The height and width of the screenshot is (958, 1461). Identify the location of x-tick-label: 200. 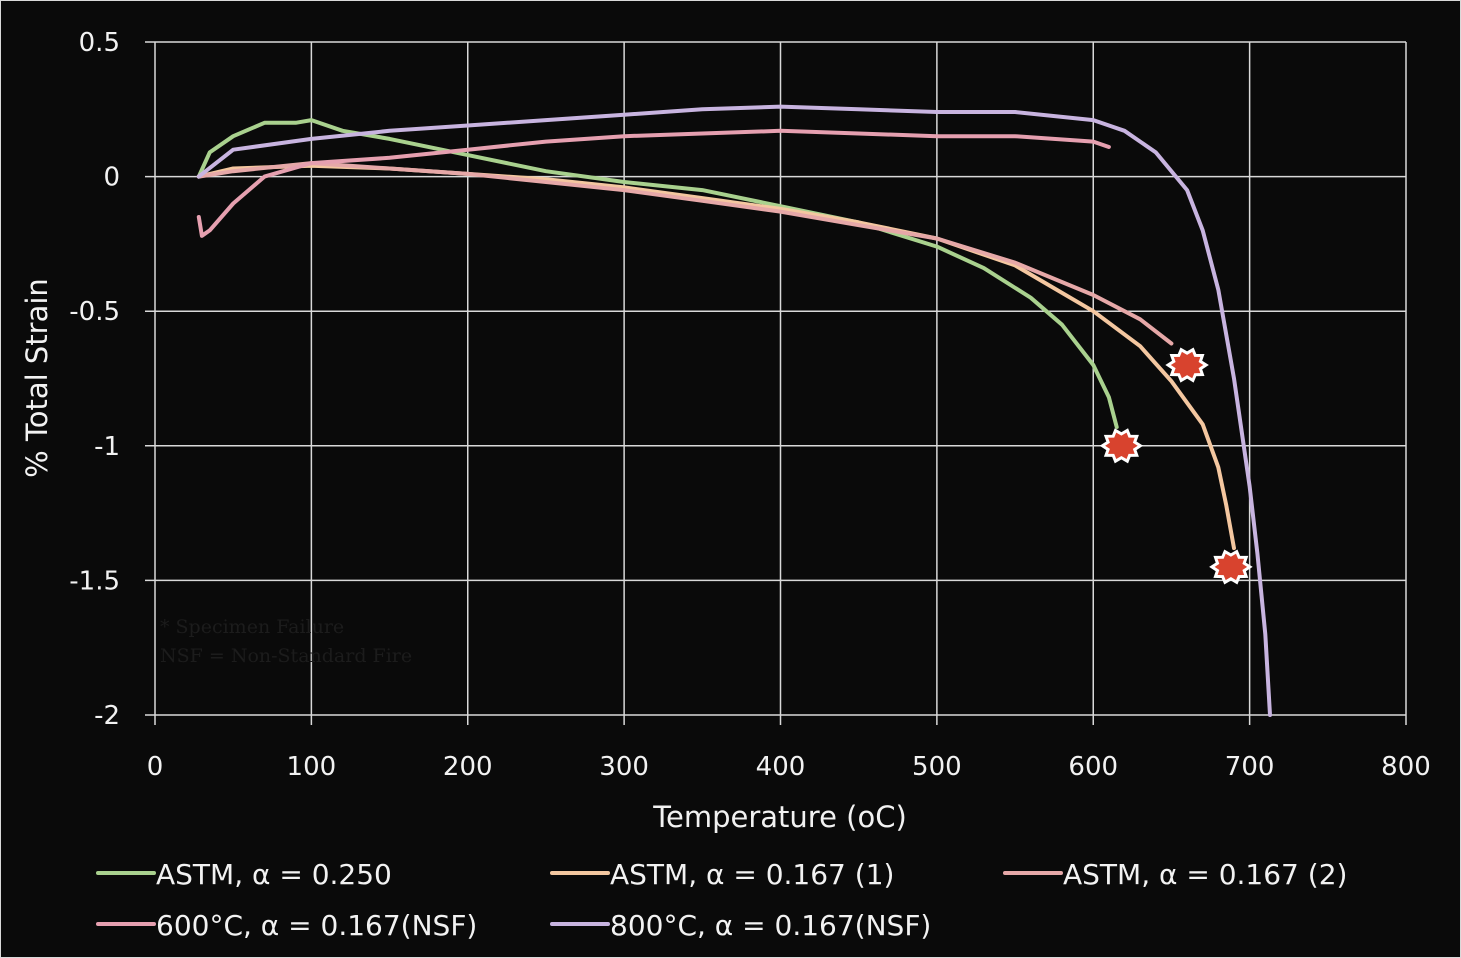
(468, 767).